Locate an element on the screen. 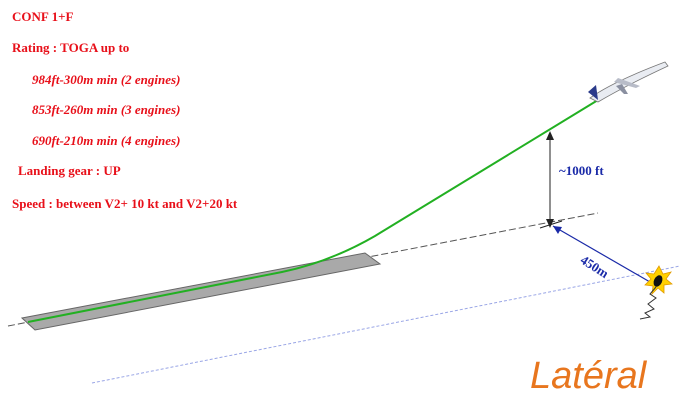 Image resolution: width=685 pixels, height=401 pixels. explosion-icon is located at coordinates (656, 292).